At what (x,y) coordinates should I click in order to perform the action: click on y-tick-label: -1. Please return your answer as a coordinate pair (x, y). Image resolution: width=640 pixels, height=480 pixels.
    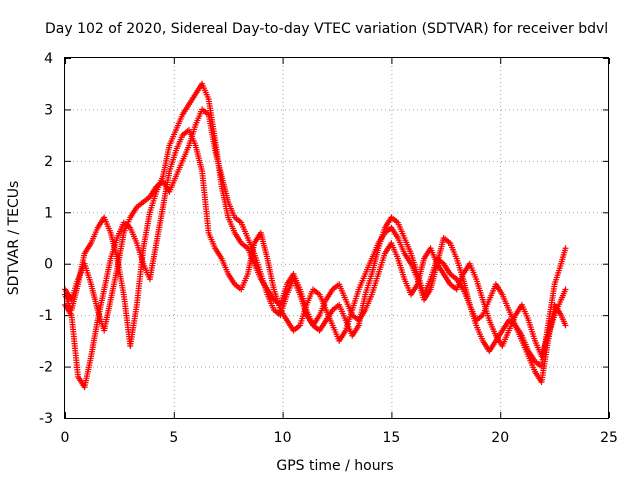
    Looking at the image, I should click on (46, 316).